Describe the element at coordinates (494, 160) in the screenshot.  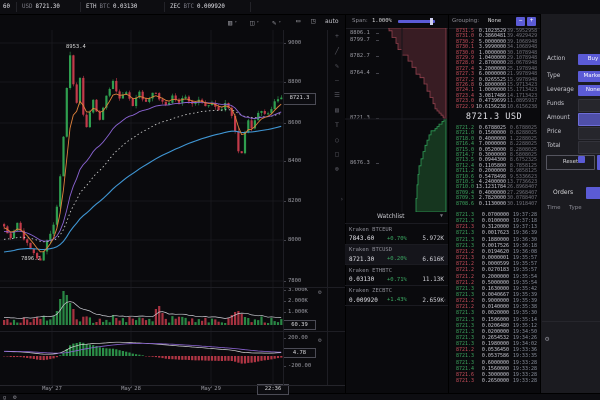
I see `bid-row: 8713.5 0.0944300 8.6752325` at that location.